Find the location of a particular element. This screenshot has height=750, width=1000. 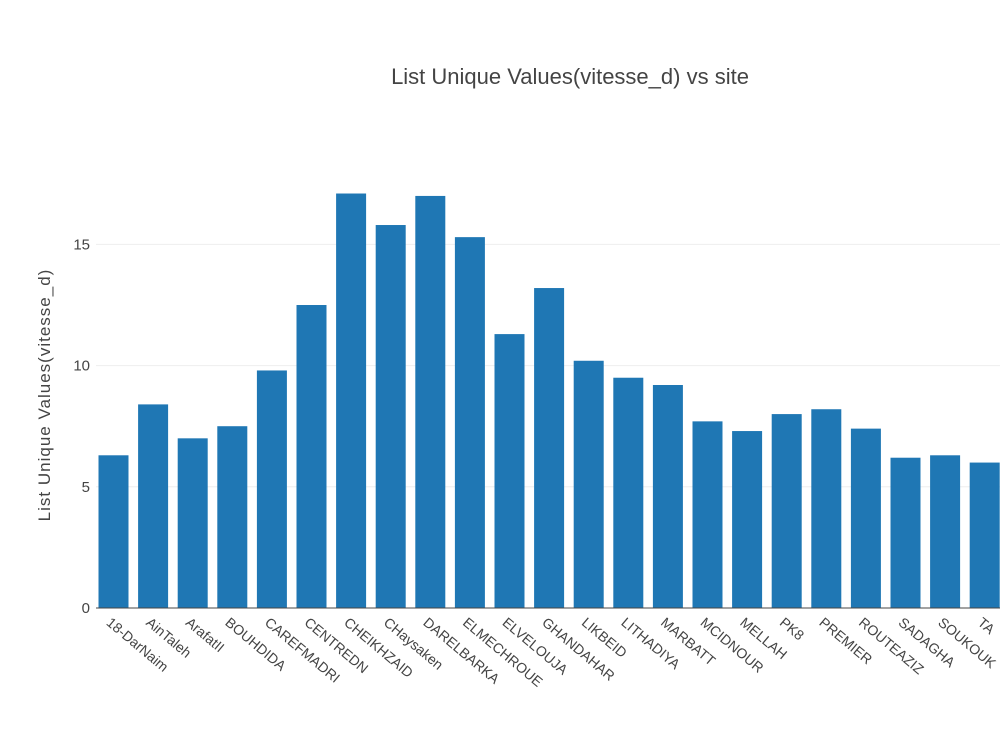

y-tick-label: 15 is located at coordinates (81, 244).